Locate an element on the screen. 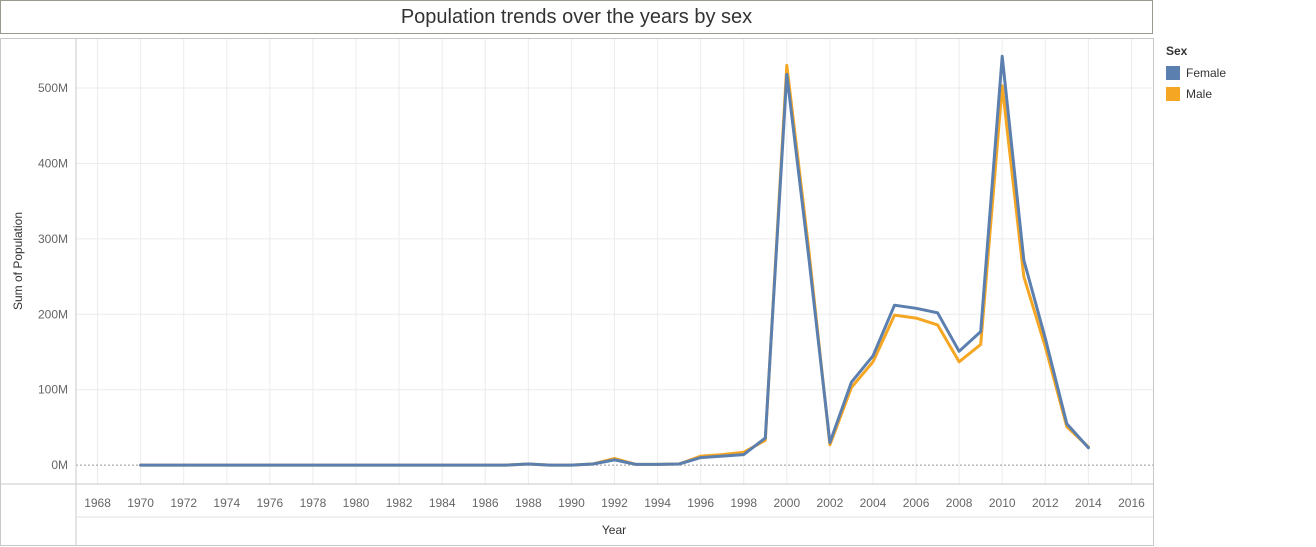  legend-title: Sex is located at coordinates (1177, 51).